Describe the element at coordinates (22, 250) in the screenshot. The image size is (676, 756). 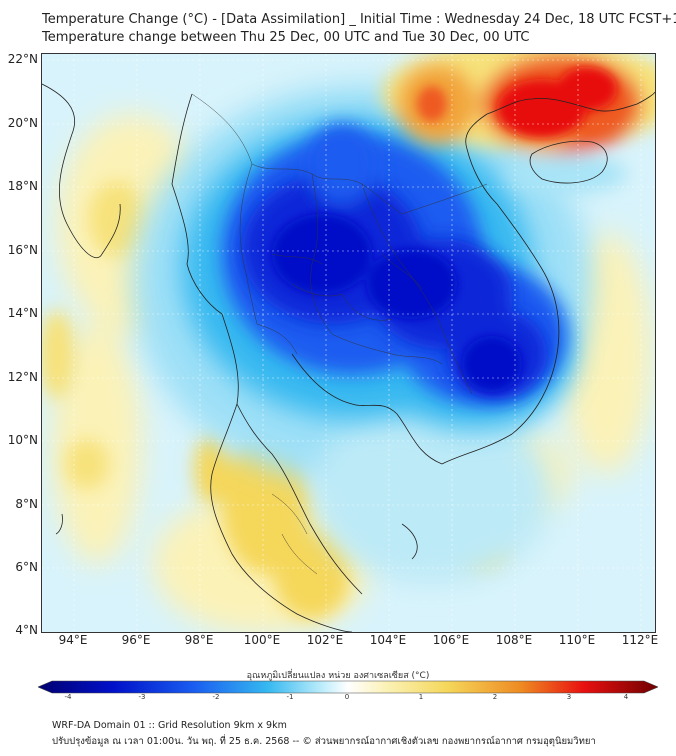
I see `lat-tick-label: 16°N` at that location.